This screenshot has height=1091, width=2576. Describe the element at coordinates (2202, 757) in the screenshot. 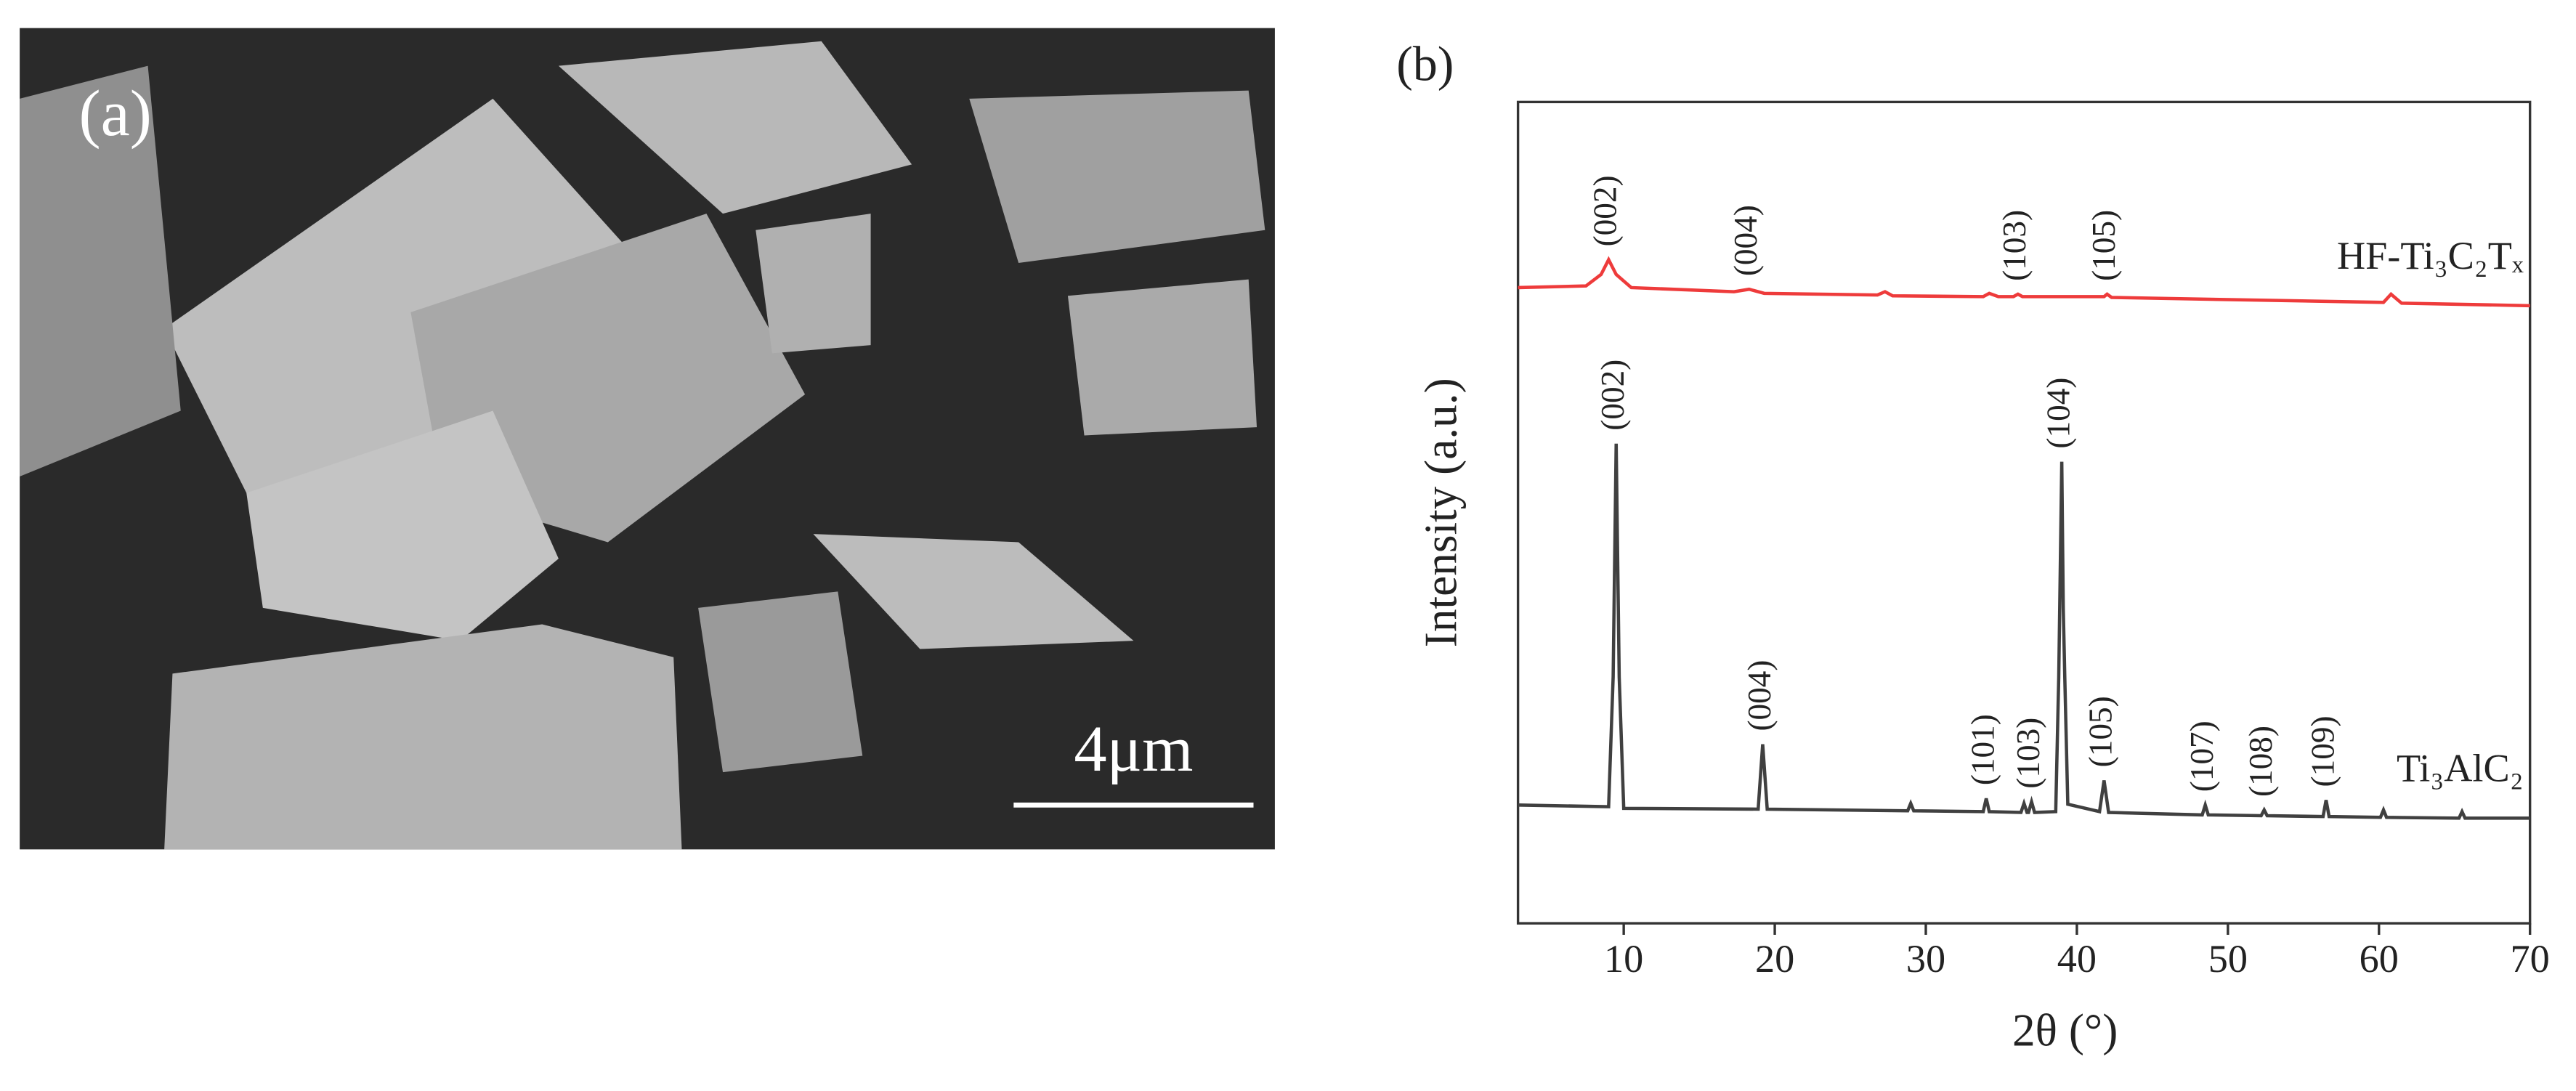

I see `peak-label: (107)` at that location.